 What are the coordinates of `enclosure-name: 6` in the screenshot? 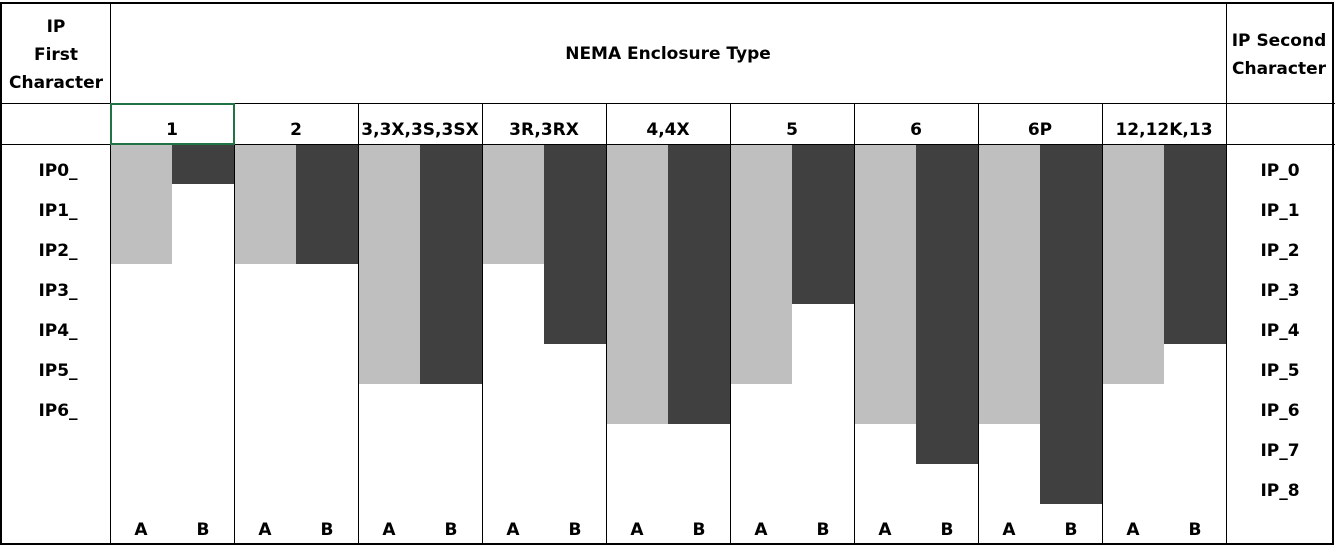 It's located at (916, 130).